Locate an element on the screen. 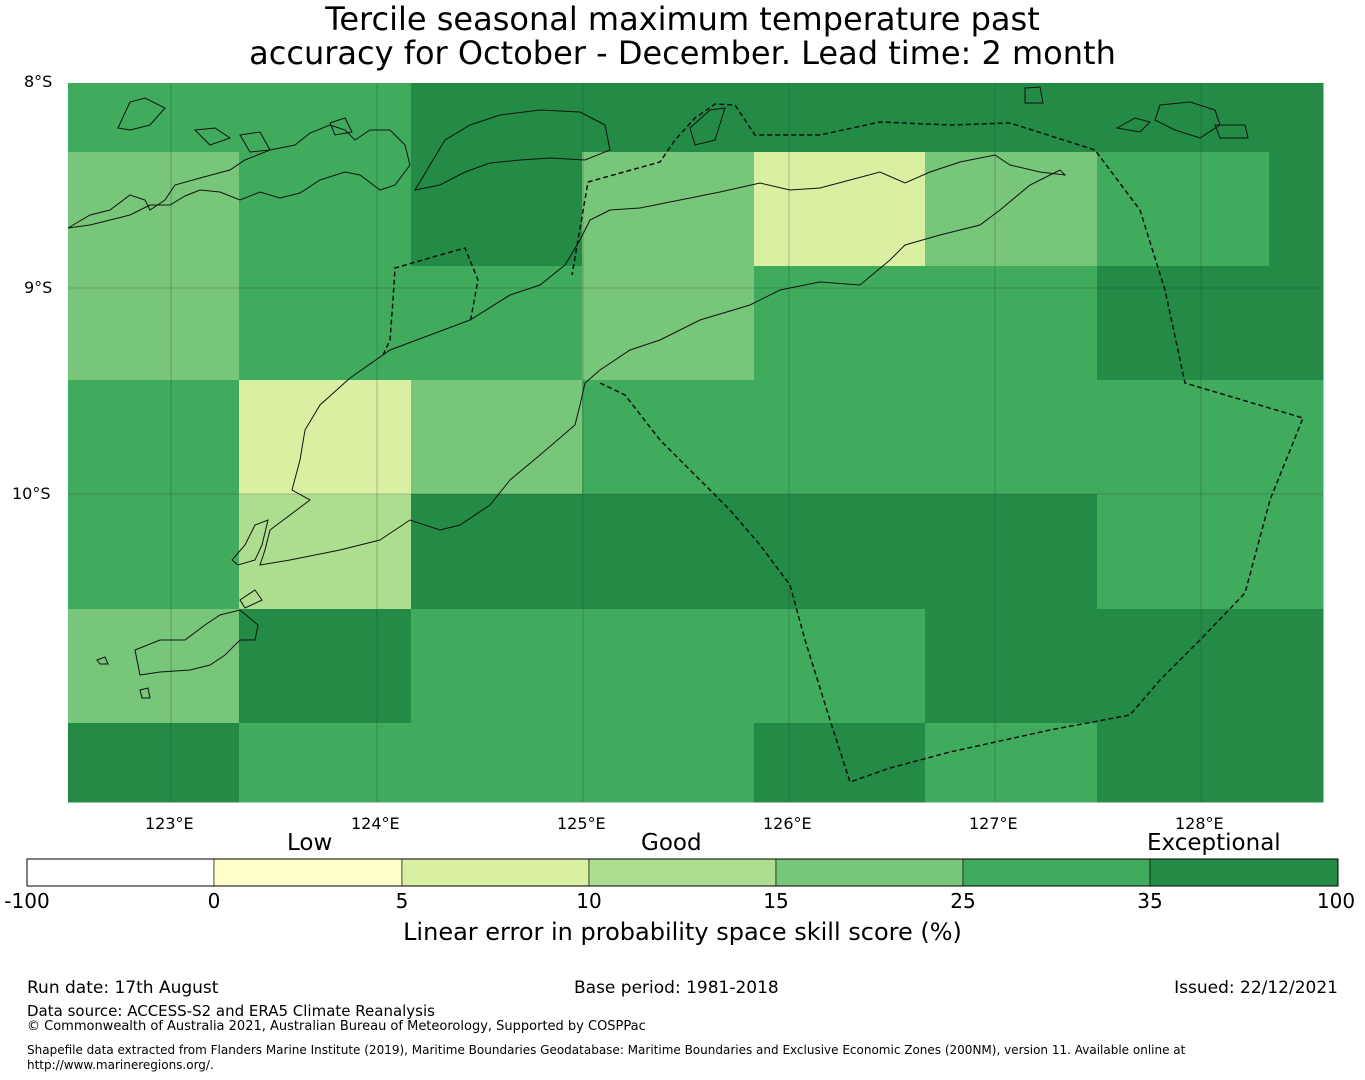  wetar-coastline is located at coordinates (969, 116).